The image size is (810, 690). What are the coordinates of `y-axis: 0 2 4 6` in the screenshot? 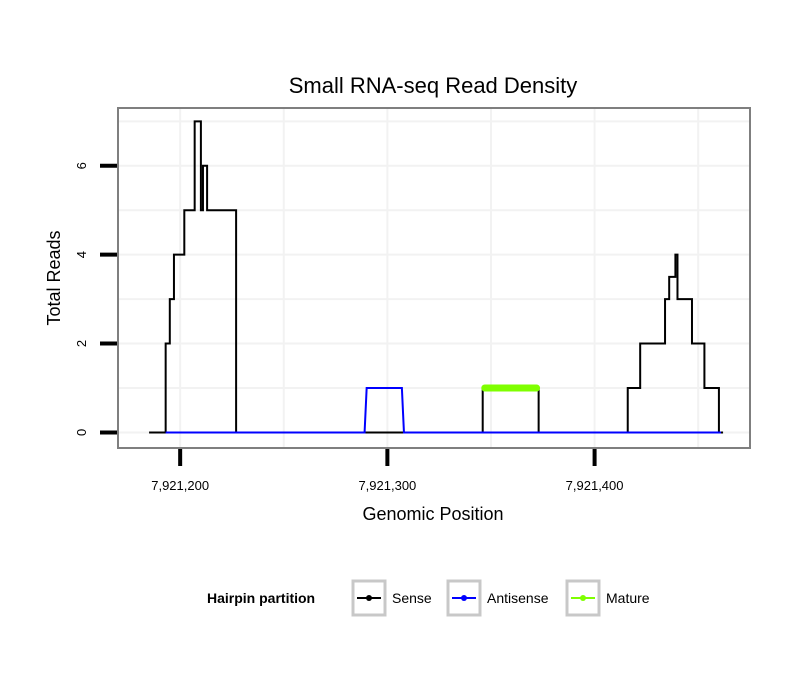 It's located at (95, 299).